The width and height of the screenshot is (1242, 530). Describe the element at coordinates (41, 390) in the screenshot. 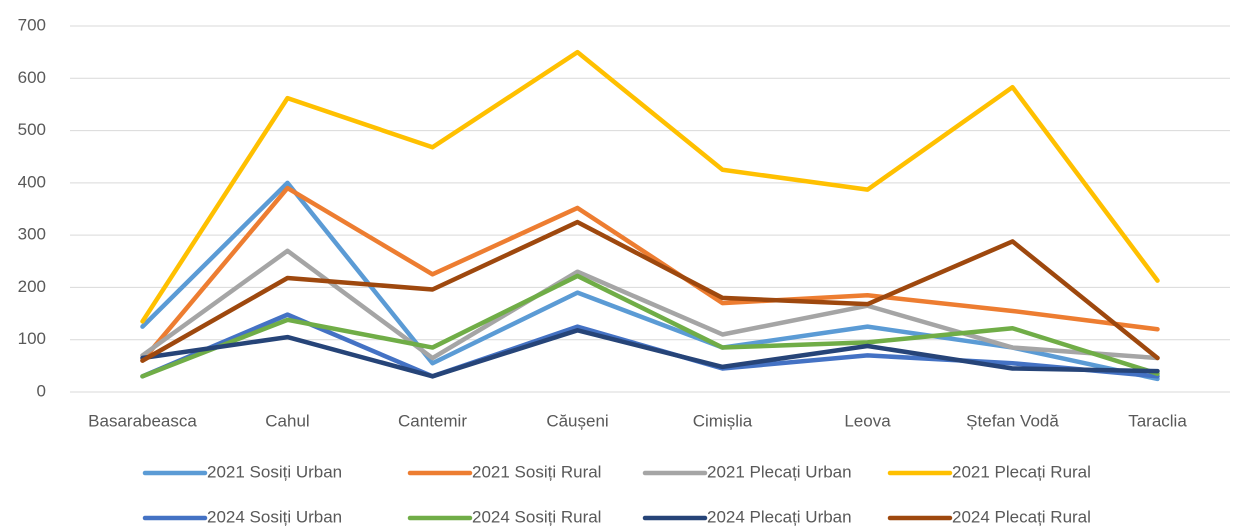

I see `y-tick-label: 0` at that location.